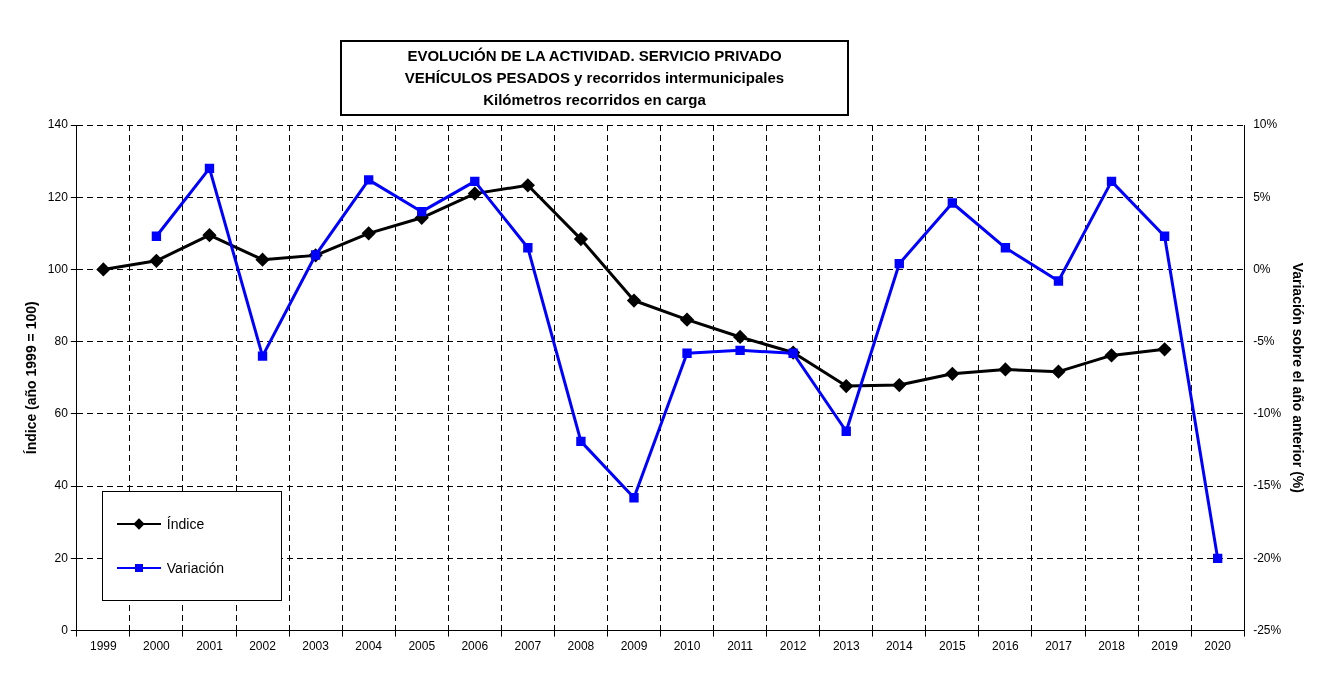 The image size is (1319, 697). What do you see at coordinates (195, 567) in the screenshot?
I see `legend-label: Variación` at bounding box center [195, 567].